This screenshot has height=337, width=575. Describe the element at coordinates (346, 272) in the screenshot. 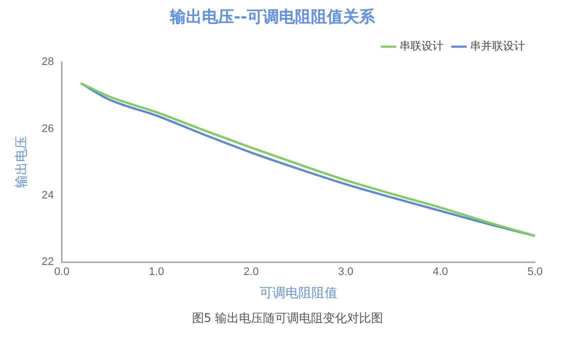

I see `x-tick-label: 3.0` at that location.